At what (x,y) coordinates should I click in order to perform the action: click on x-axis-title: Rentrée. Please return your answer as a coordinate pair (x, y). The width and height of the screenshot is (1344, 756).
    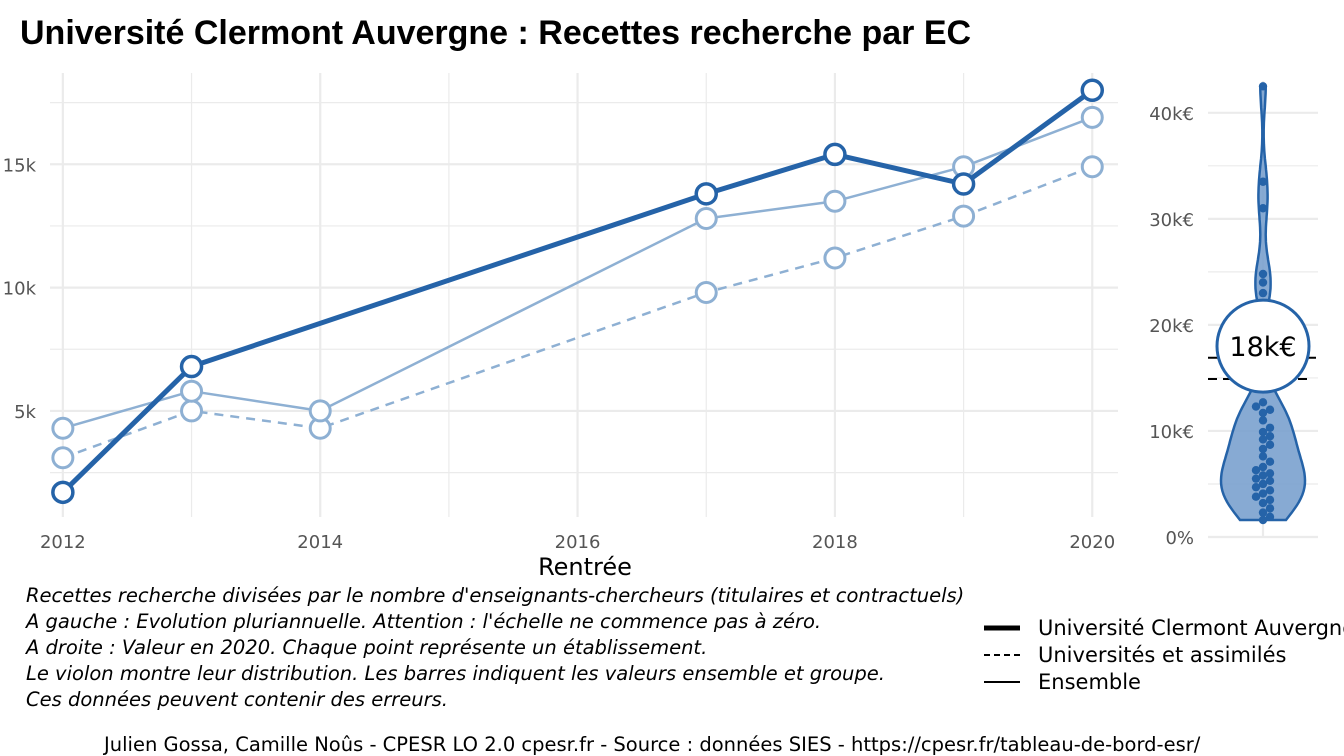
    Looking at the image, I should click on (585, 567).